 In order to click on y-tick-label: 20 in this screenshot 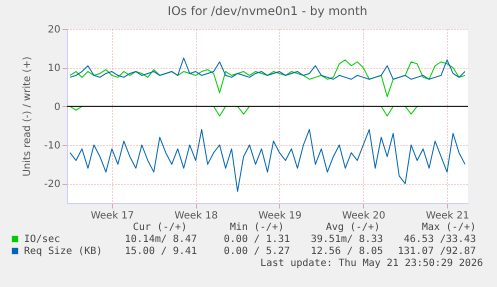, I will do `click(54, 30)`.